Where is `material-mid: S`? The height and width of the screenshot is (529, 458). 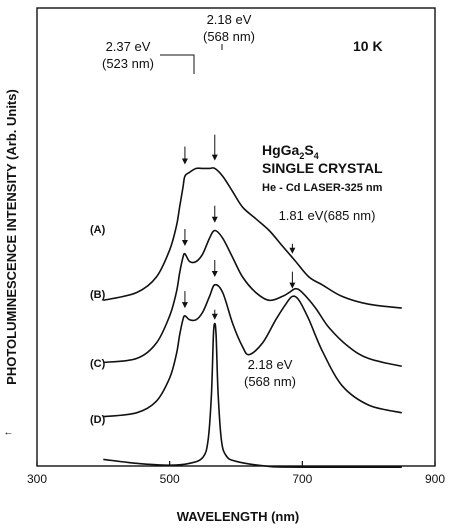
material-mid: S is located at coordinates (308, 150).